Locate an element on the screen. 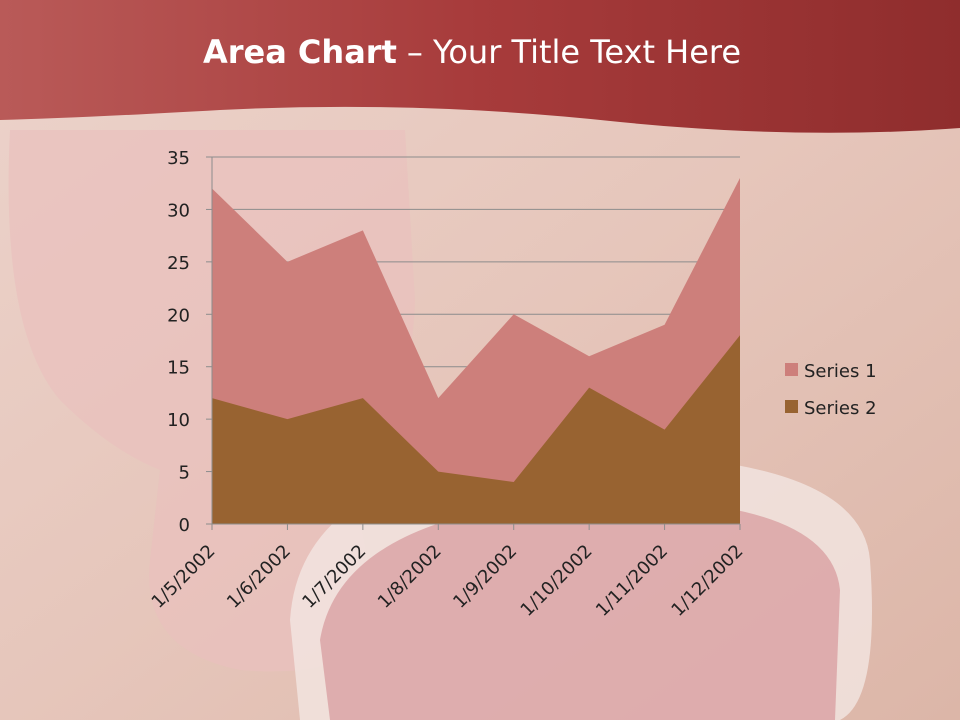 The image size is (960, 724). y-tick-label: 0 is located at coordinates (184, 525).